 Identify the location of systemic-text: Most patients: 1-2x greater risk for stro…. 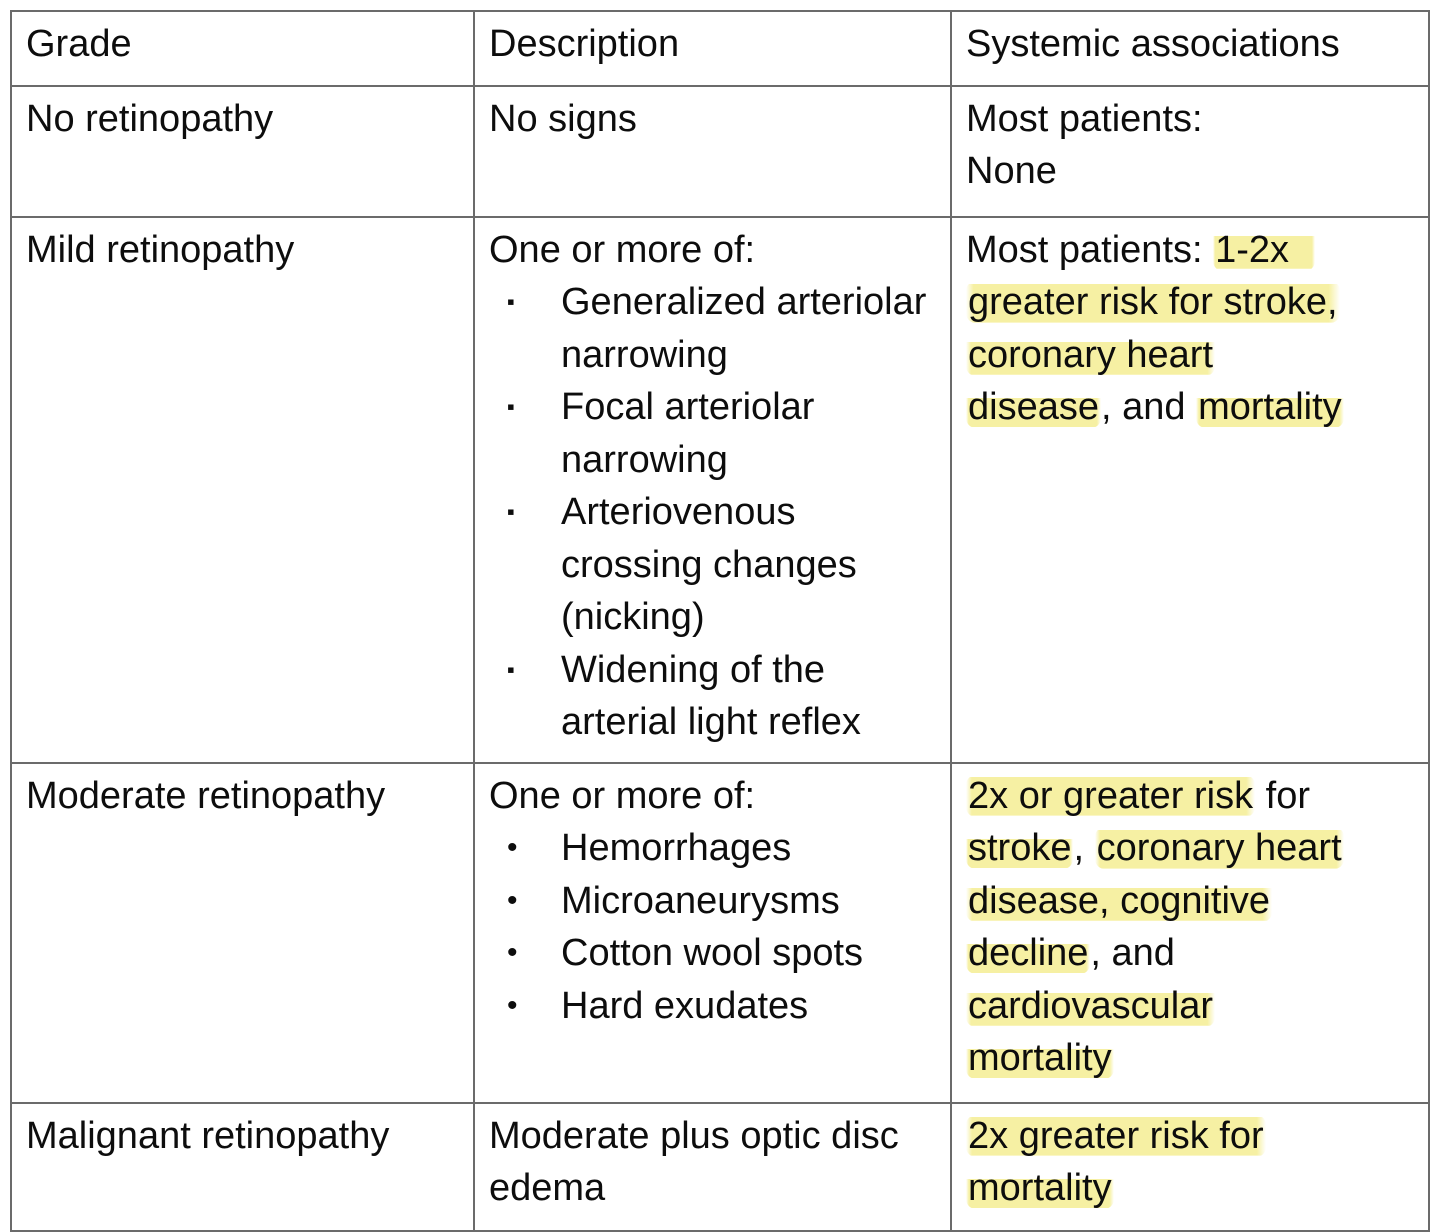
(1191, 329).